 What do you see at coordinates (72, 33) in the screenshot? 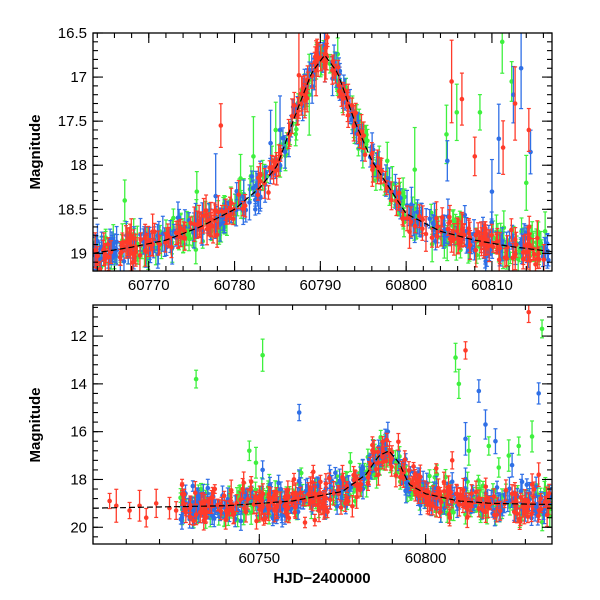
I see `top-y-tick-label: 16.5` at bounding box center [72, 33].